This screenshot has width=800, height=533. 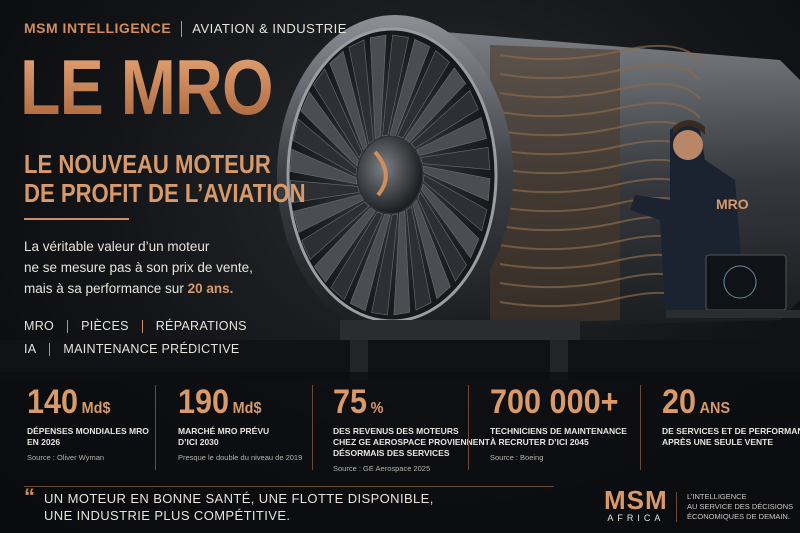 I want to click on stat-label-line: EN 2026, so click(x=44, y=442).